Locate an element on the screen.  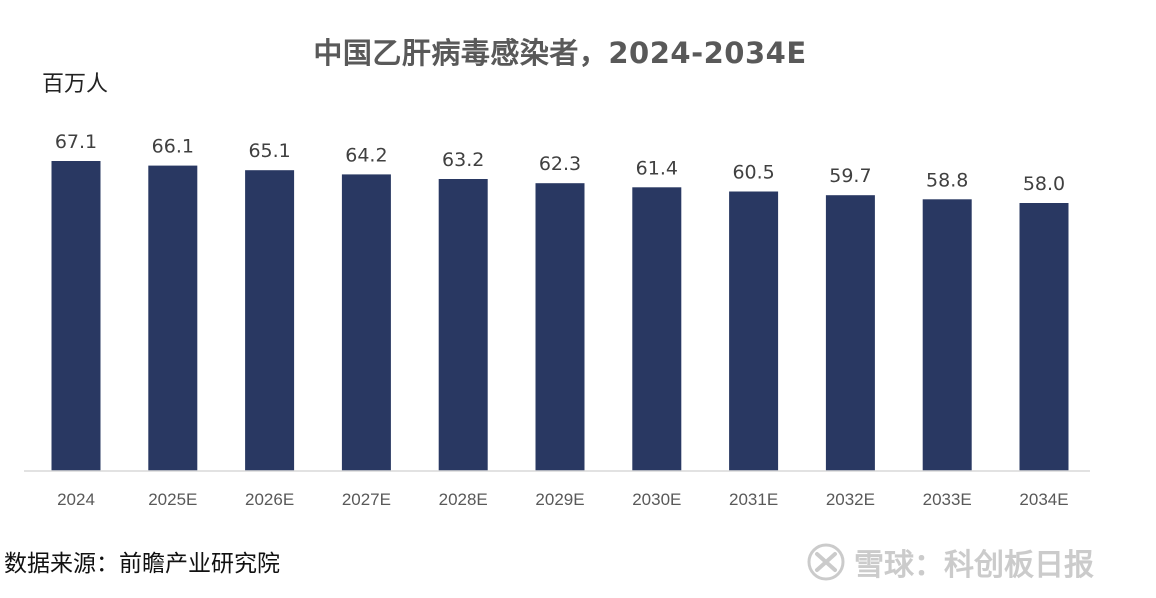
bar-2031E is located at coordinates (754, 331).